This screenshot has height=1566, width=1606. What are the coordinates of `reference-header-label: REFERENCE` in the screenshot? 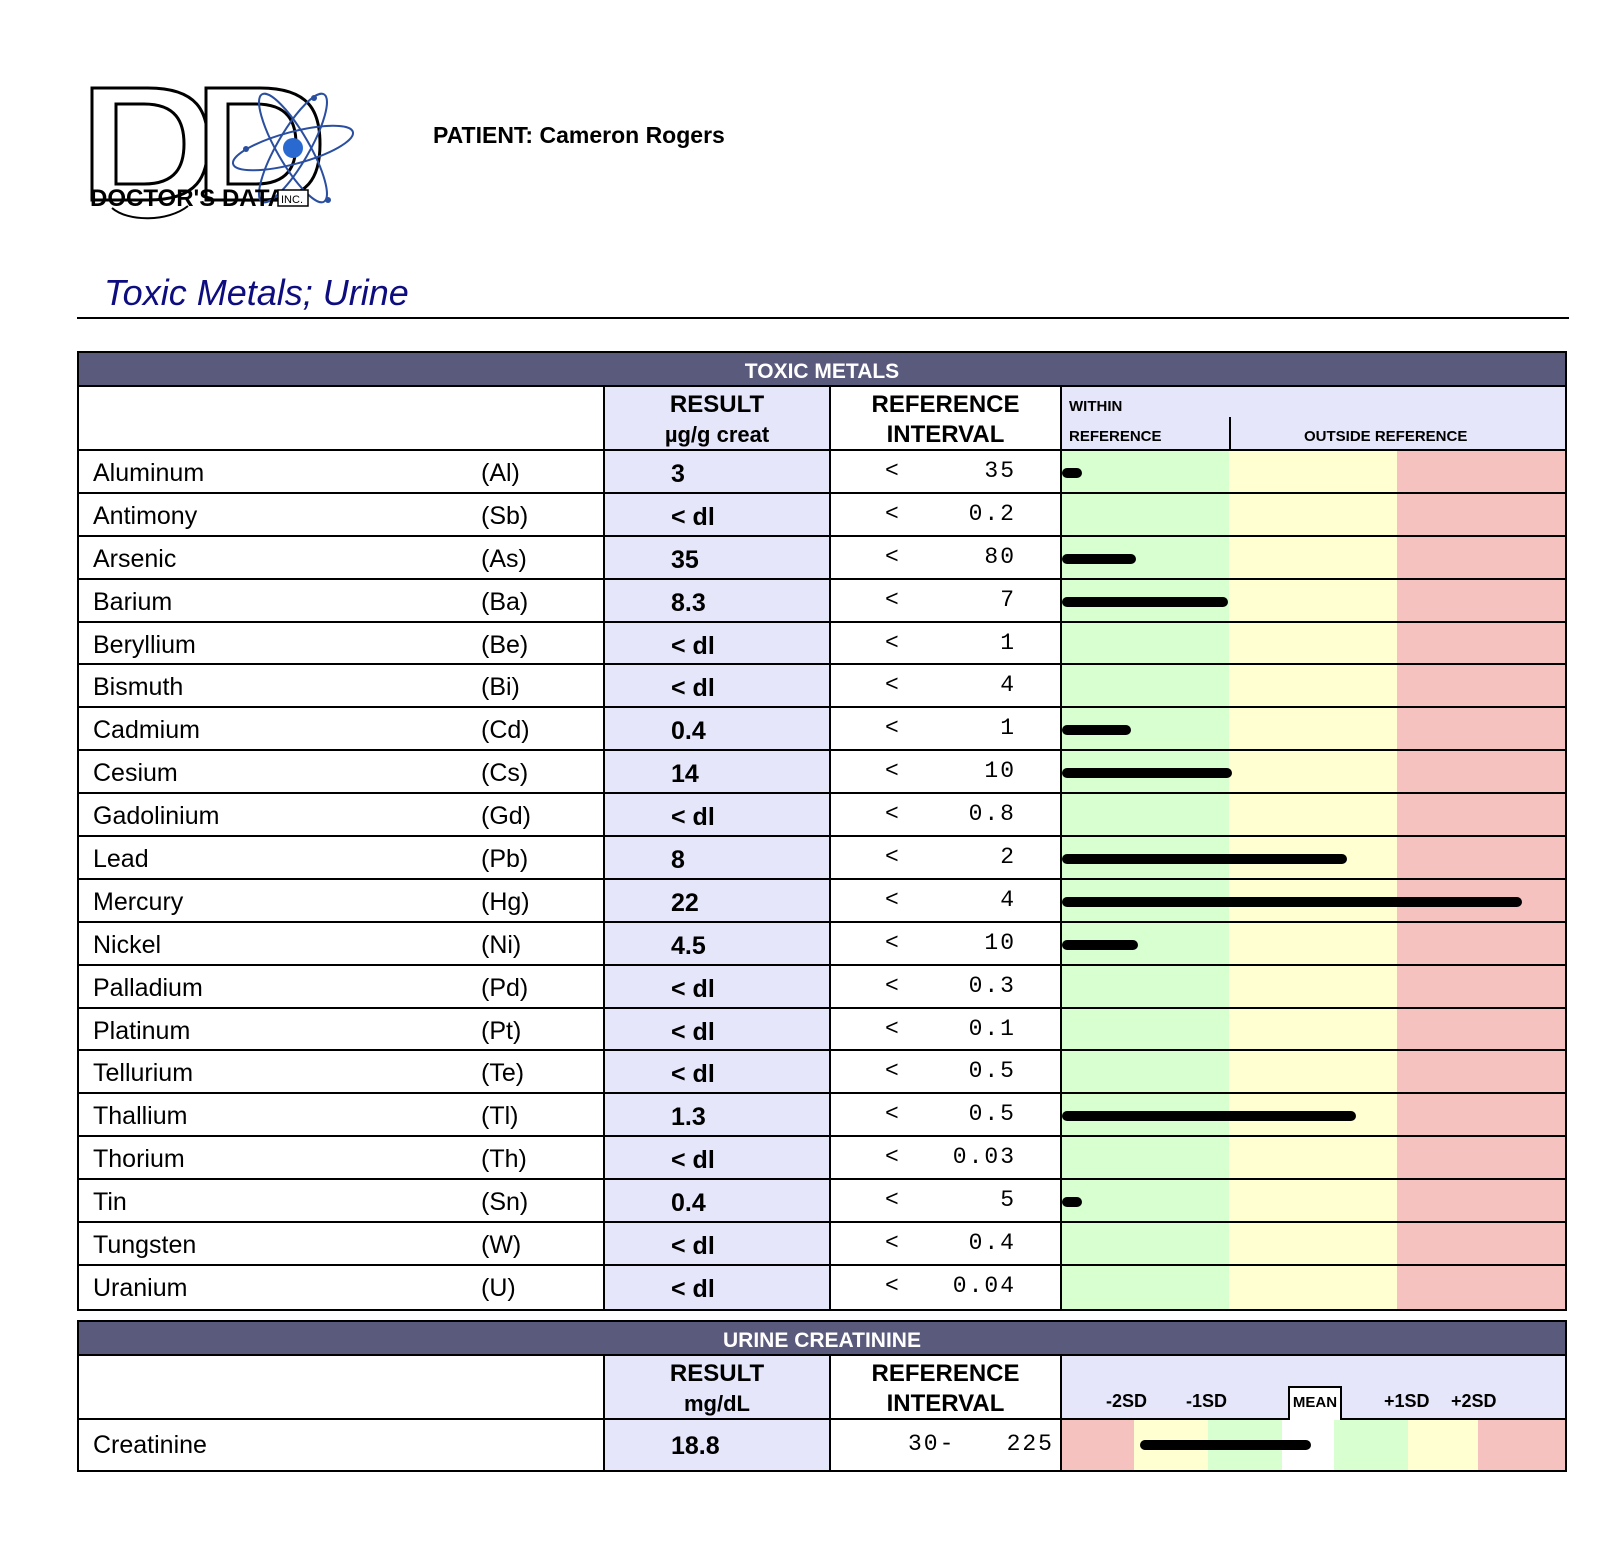 It's located at (945, 404).